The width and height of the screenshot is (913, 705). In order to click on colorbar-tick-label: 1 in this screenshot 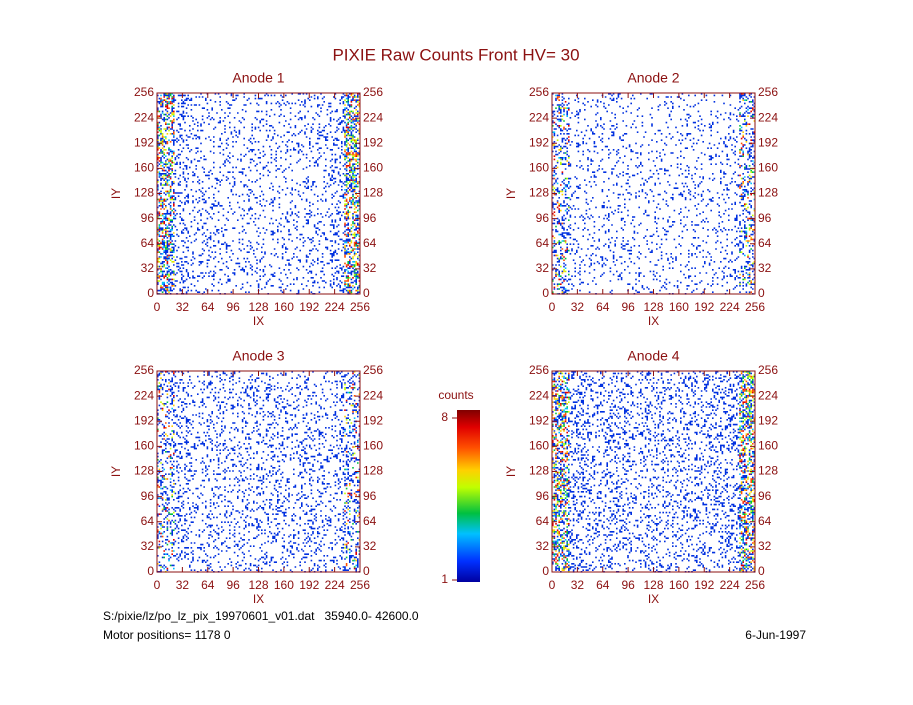, I will do `click(444, 579)`.